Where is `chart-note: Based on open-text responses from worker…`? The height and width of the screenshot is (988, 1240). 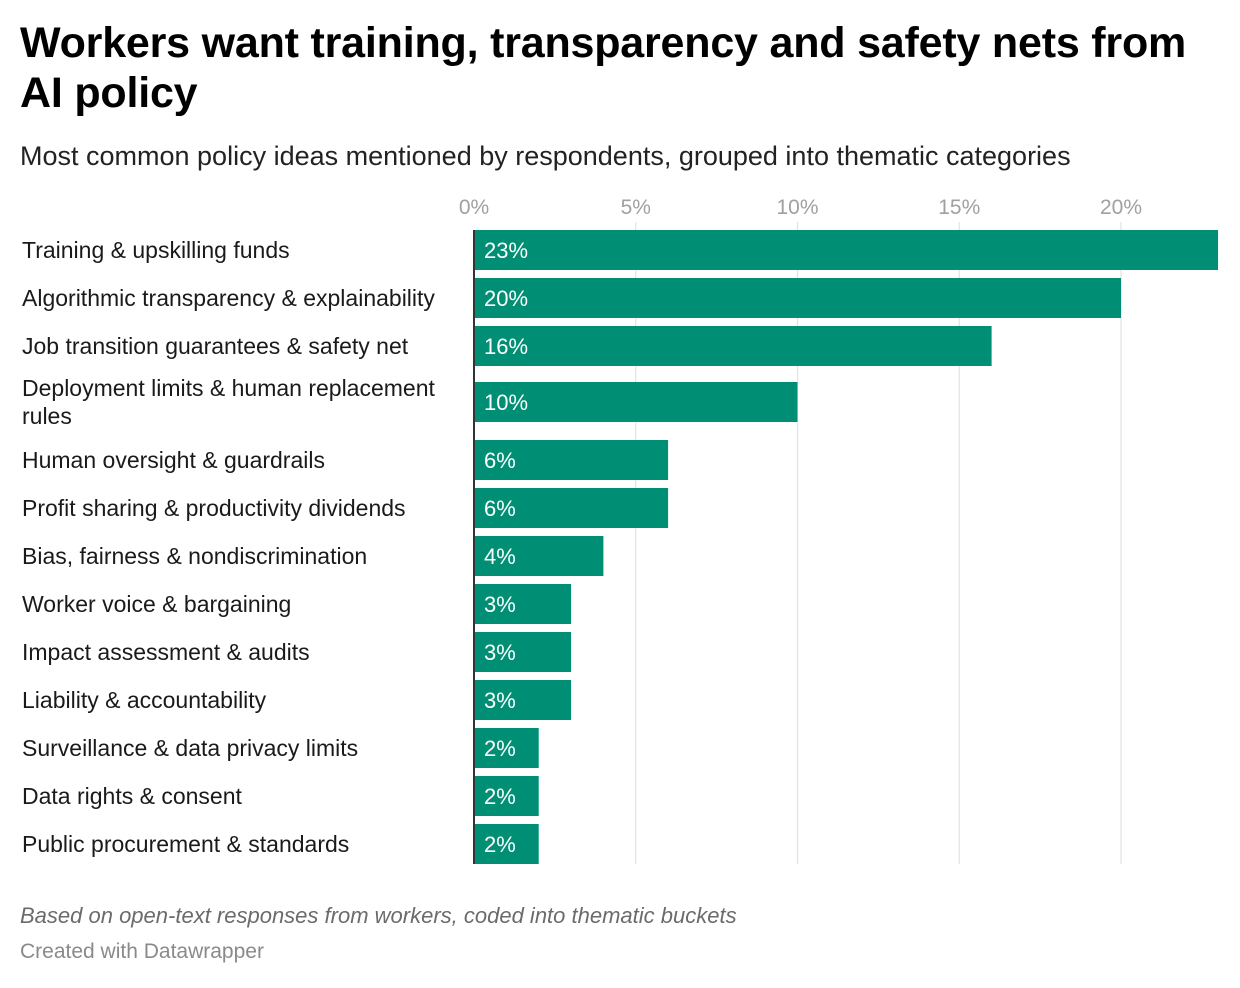
chart-note: Based on open-text responses from worker… is located at coordinates (378, 915).